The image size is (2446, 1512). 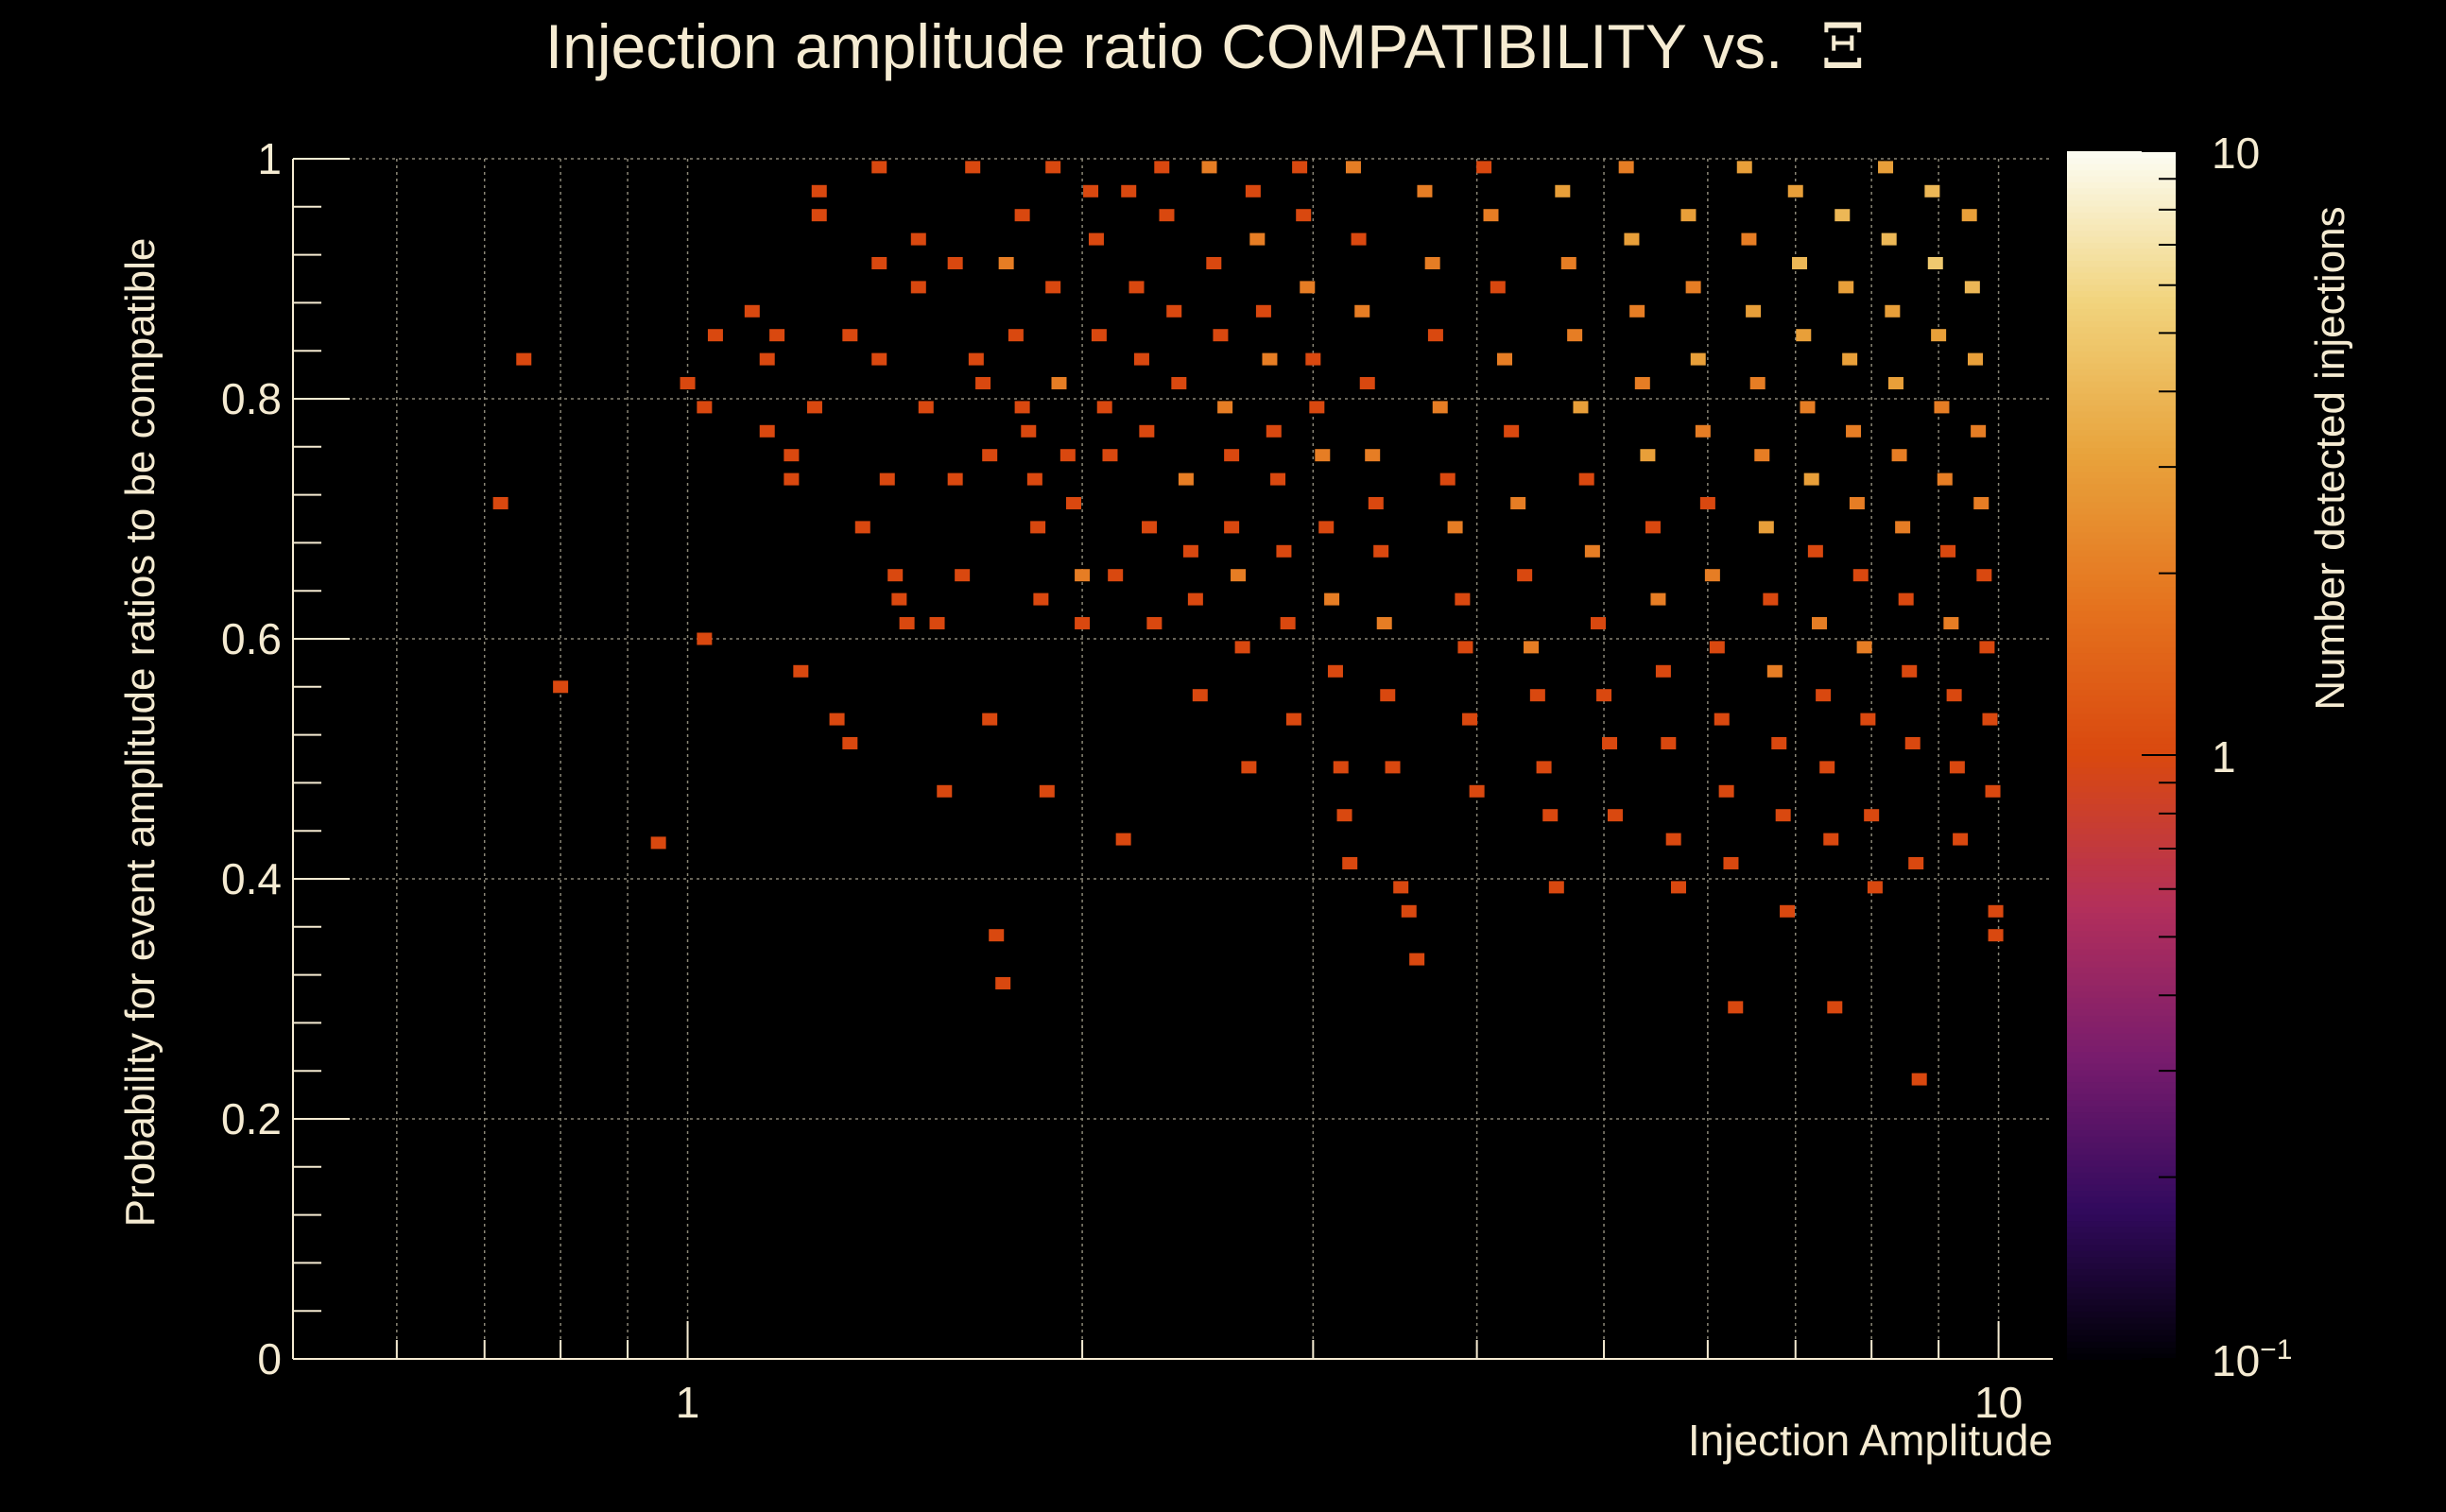 What do you see at coordinates (251, 638) in the screenshot?
I see `y-tick-label: 0.6` at bounding box center [251, 638].